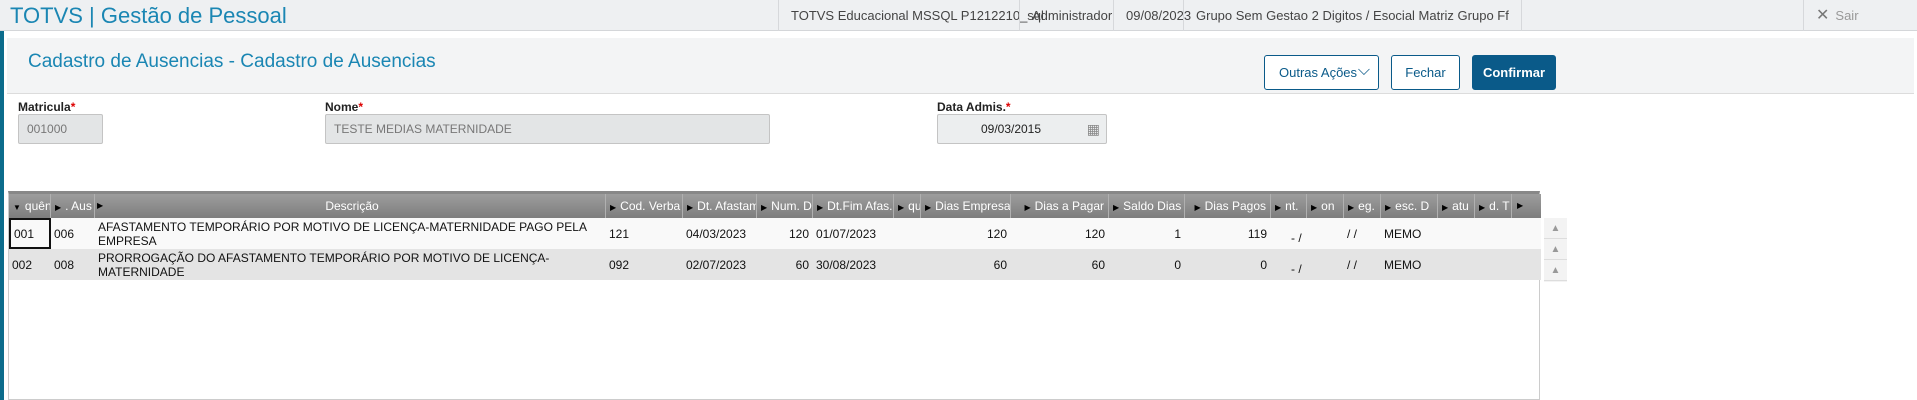  I want to click on table-cell: 119, so click(1257, 233).